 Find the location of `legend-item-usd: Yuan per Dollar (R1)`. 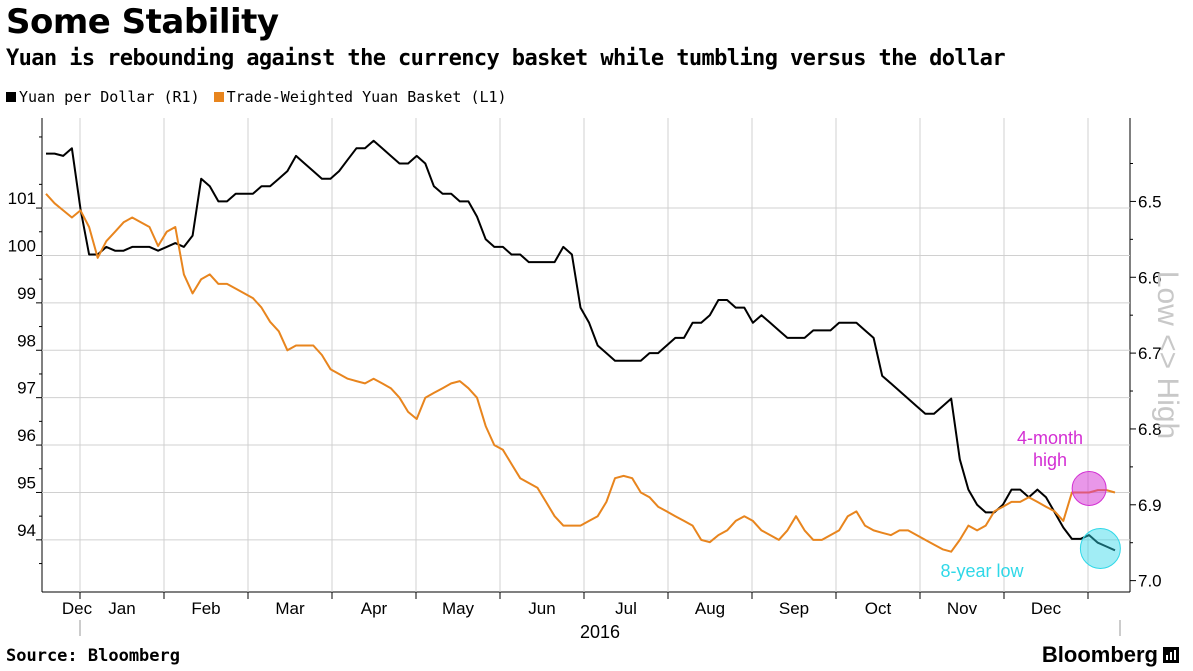

legend-item-usd: Yuan per Dollar (R1) is located at coordinates (103, 97).